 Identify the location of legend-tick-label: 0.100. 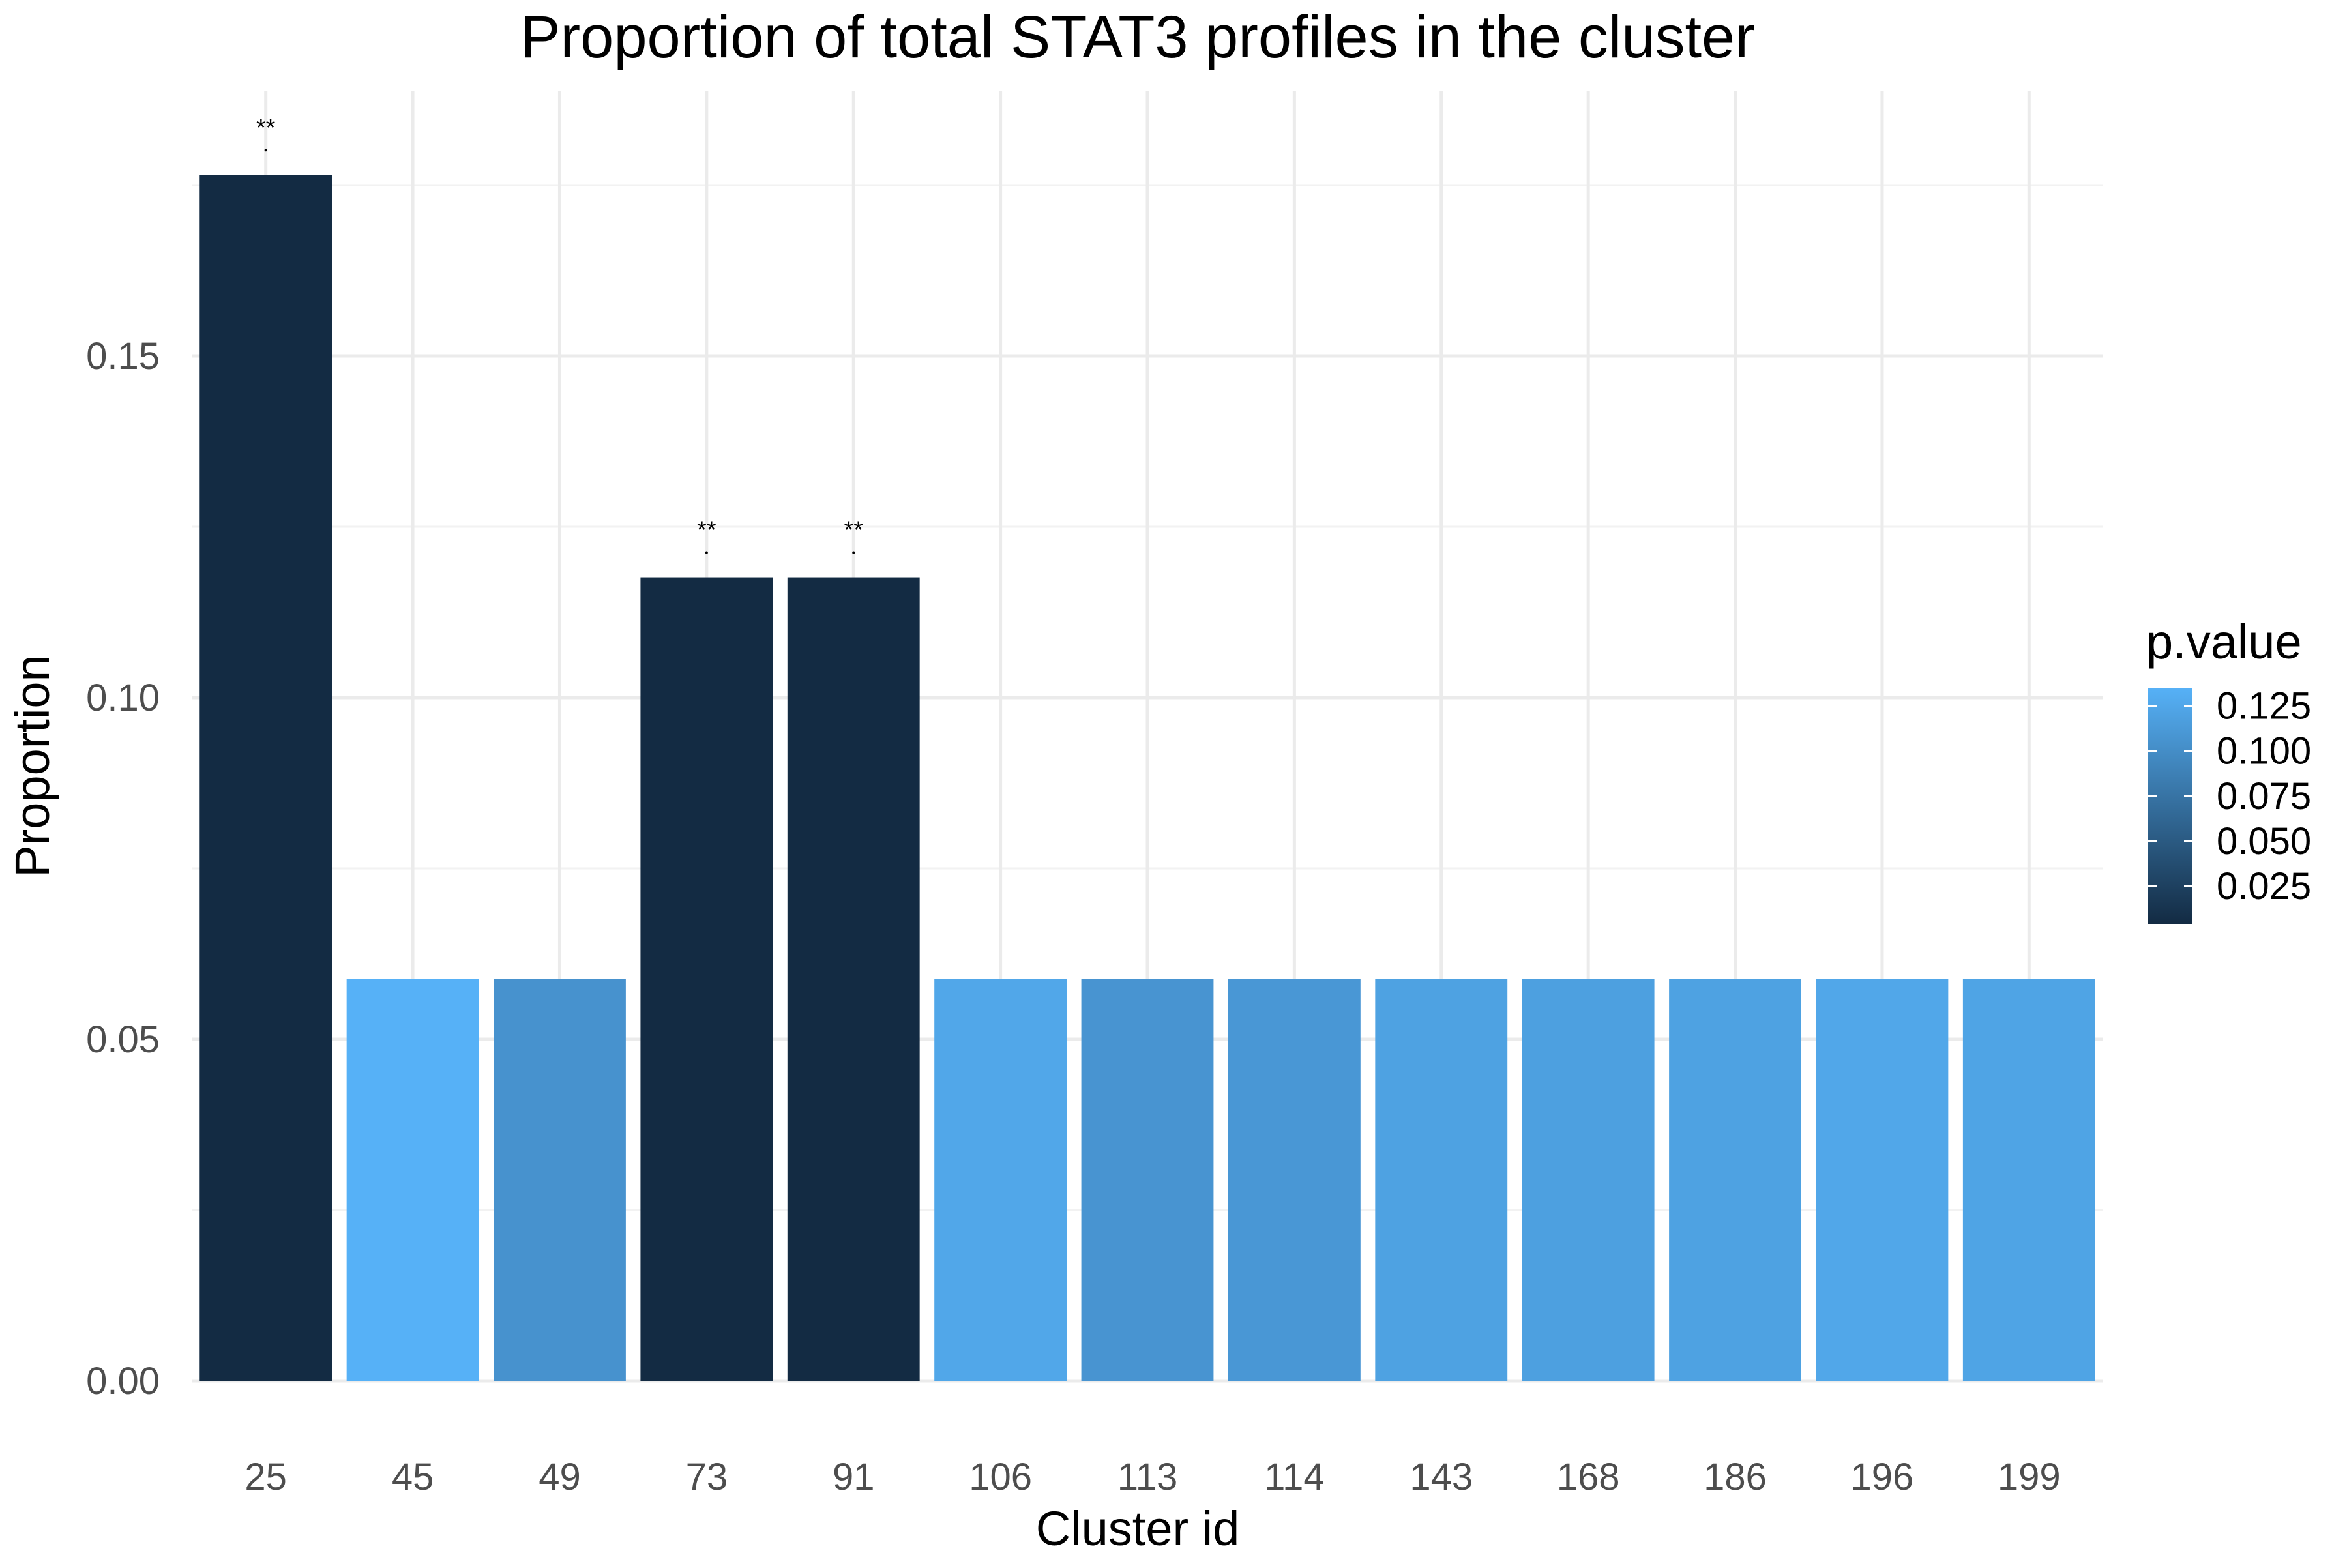
(2264, 751).